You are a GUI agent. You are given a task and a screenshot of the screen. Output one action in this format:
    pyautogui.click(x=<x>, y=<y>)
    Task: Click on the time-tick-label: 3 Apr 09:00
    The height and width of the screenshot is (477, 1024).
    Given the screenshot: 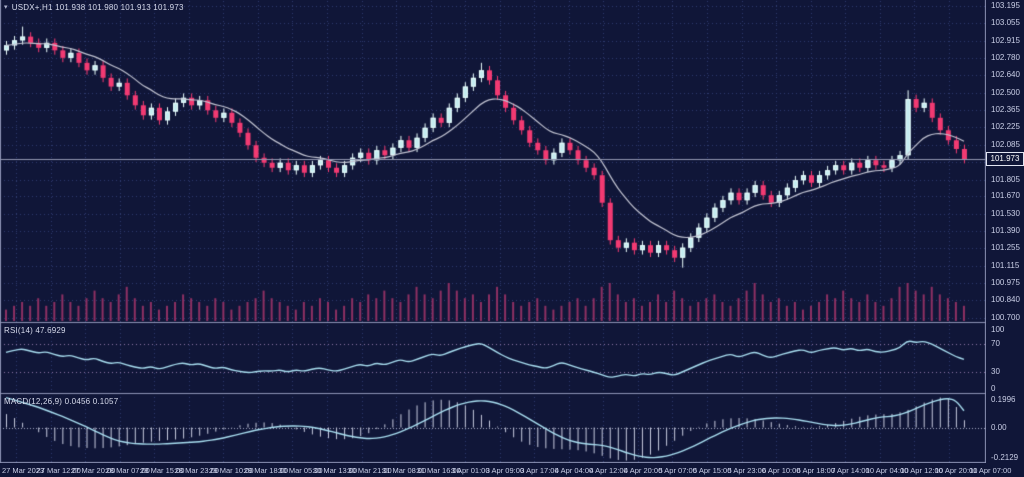 What is the action you would take?
    pyautogui.click(x=505, y=470)
    